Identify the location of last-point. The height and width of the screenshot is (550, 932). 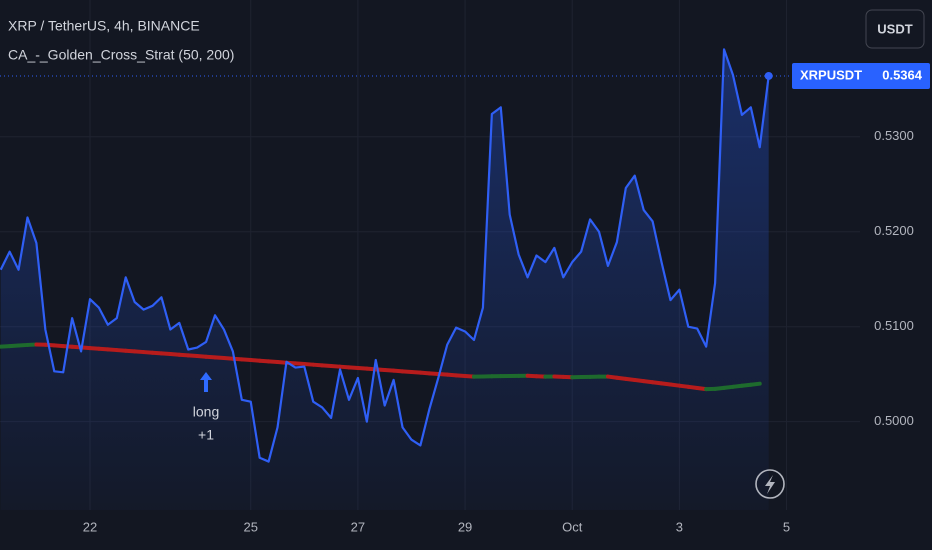
(768, 75).